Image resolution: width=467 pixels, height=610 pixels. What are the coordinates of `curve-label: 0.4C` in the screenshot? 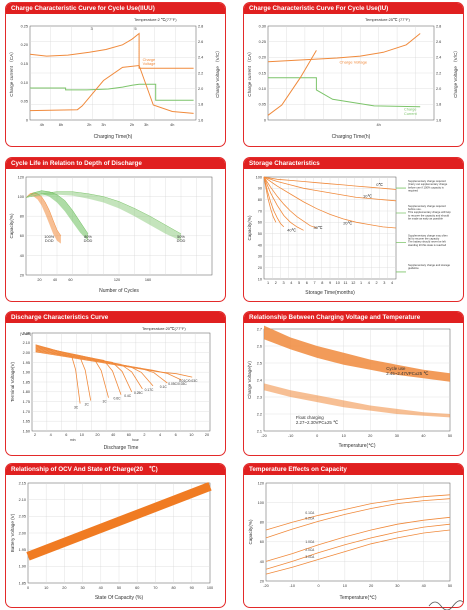 It's located at (128, 396).